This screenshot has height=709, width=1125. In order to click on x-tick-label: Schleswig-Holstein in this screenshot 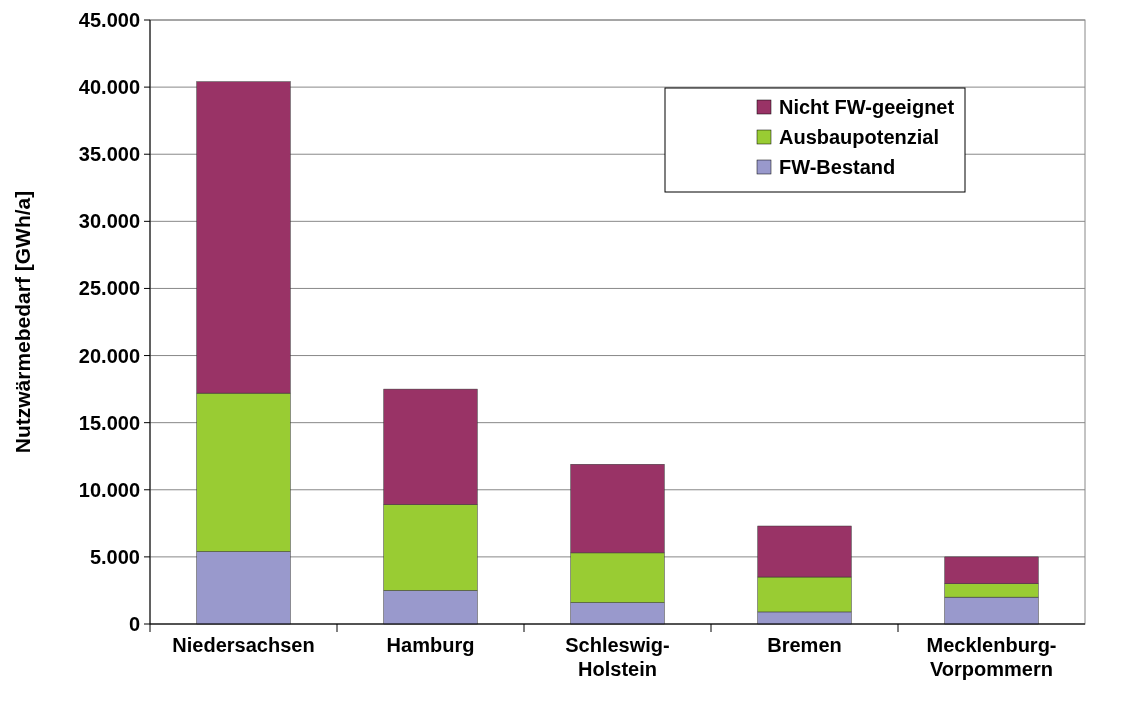, I will do `click(617, 657)`.